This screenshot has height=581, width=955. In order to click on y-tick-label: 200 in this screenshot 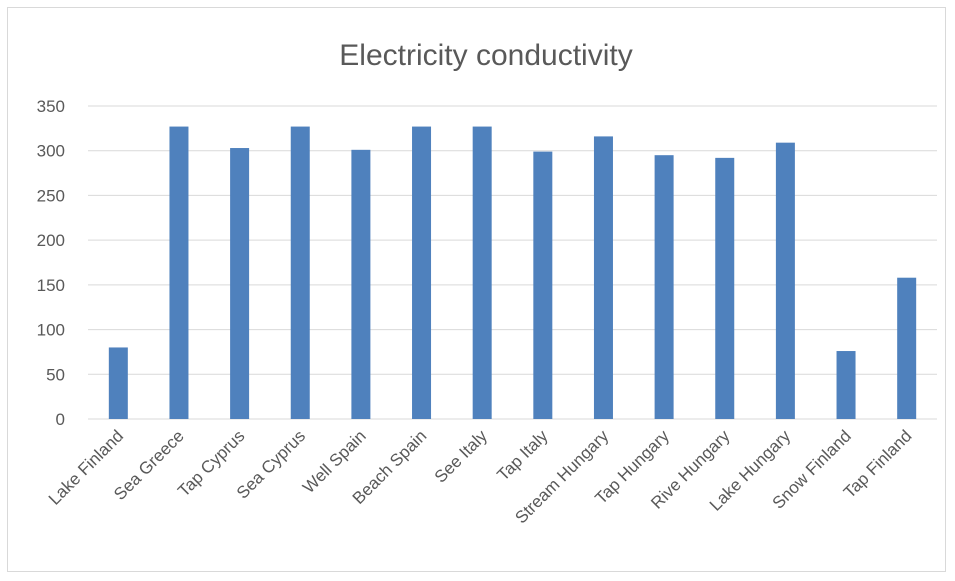, I will do `click(51, 240)`.